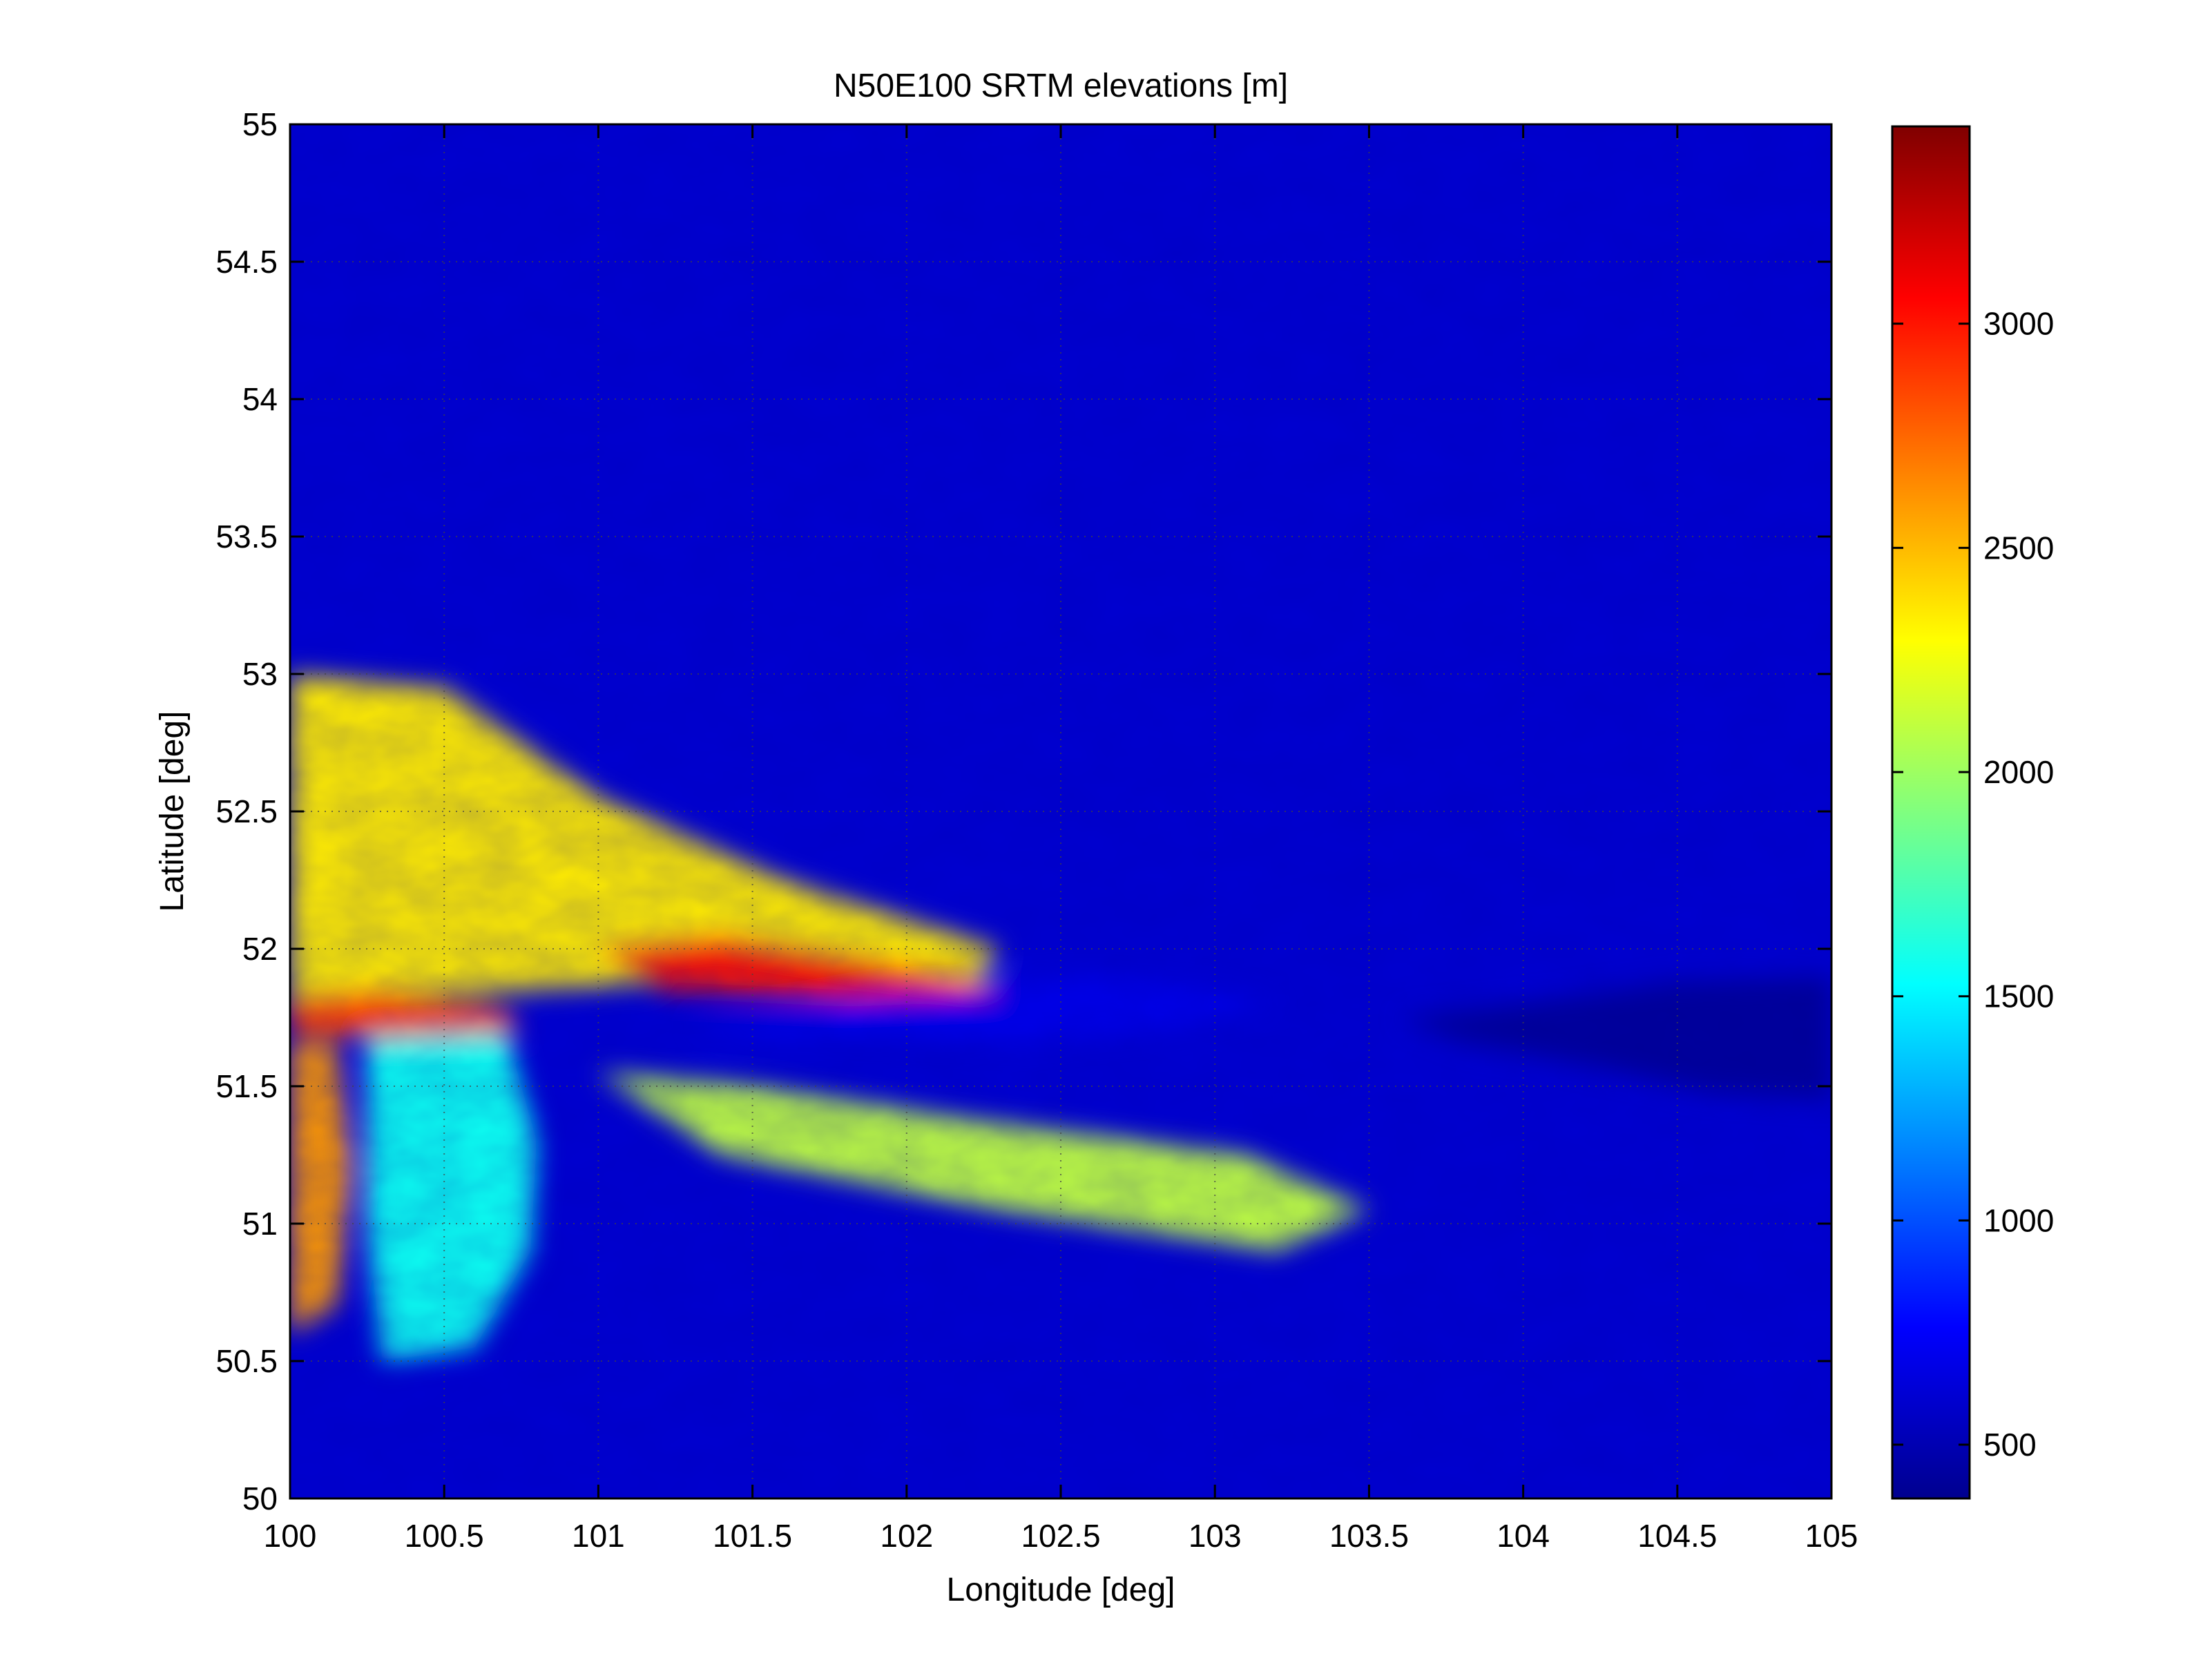 Image resolution: width=2212 pixels, height=1658 pixels. I want to click on y-tick-label: 53.5, so click(247, 537).